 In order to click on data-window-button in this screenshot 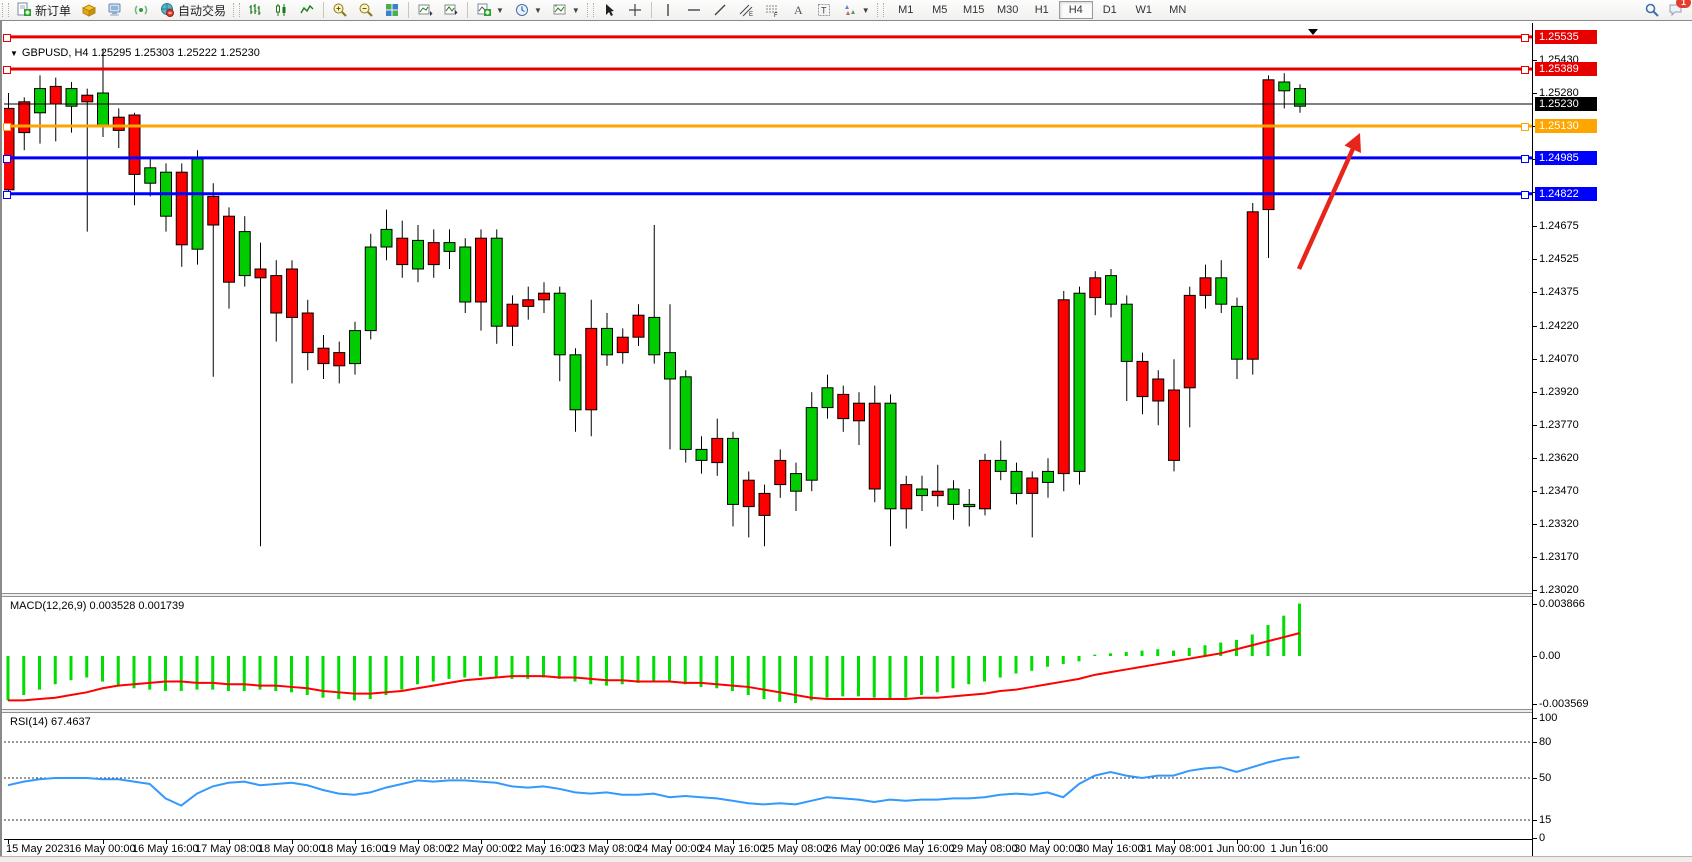, I will do `click(425, 10)`.